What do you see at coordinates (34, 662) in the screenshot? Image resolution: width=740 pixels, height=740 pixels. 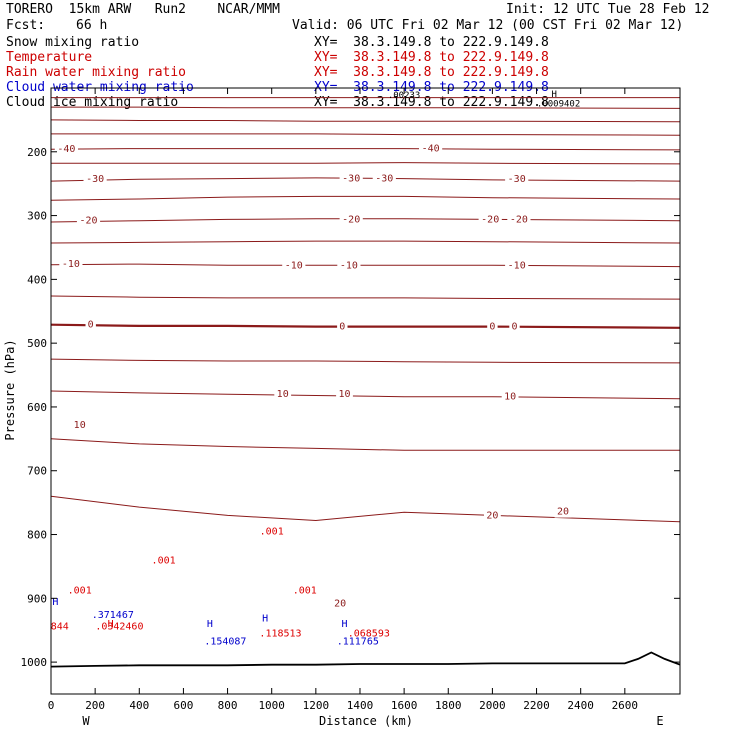 I see `y-tick-label: 1000` at bounding box center [34, 662].